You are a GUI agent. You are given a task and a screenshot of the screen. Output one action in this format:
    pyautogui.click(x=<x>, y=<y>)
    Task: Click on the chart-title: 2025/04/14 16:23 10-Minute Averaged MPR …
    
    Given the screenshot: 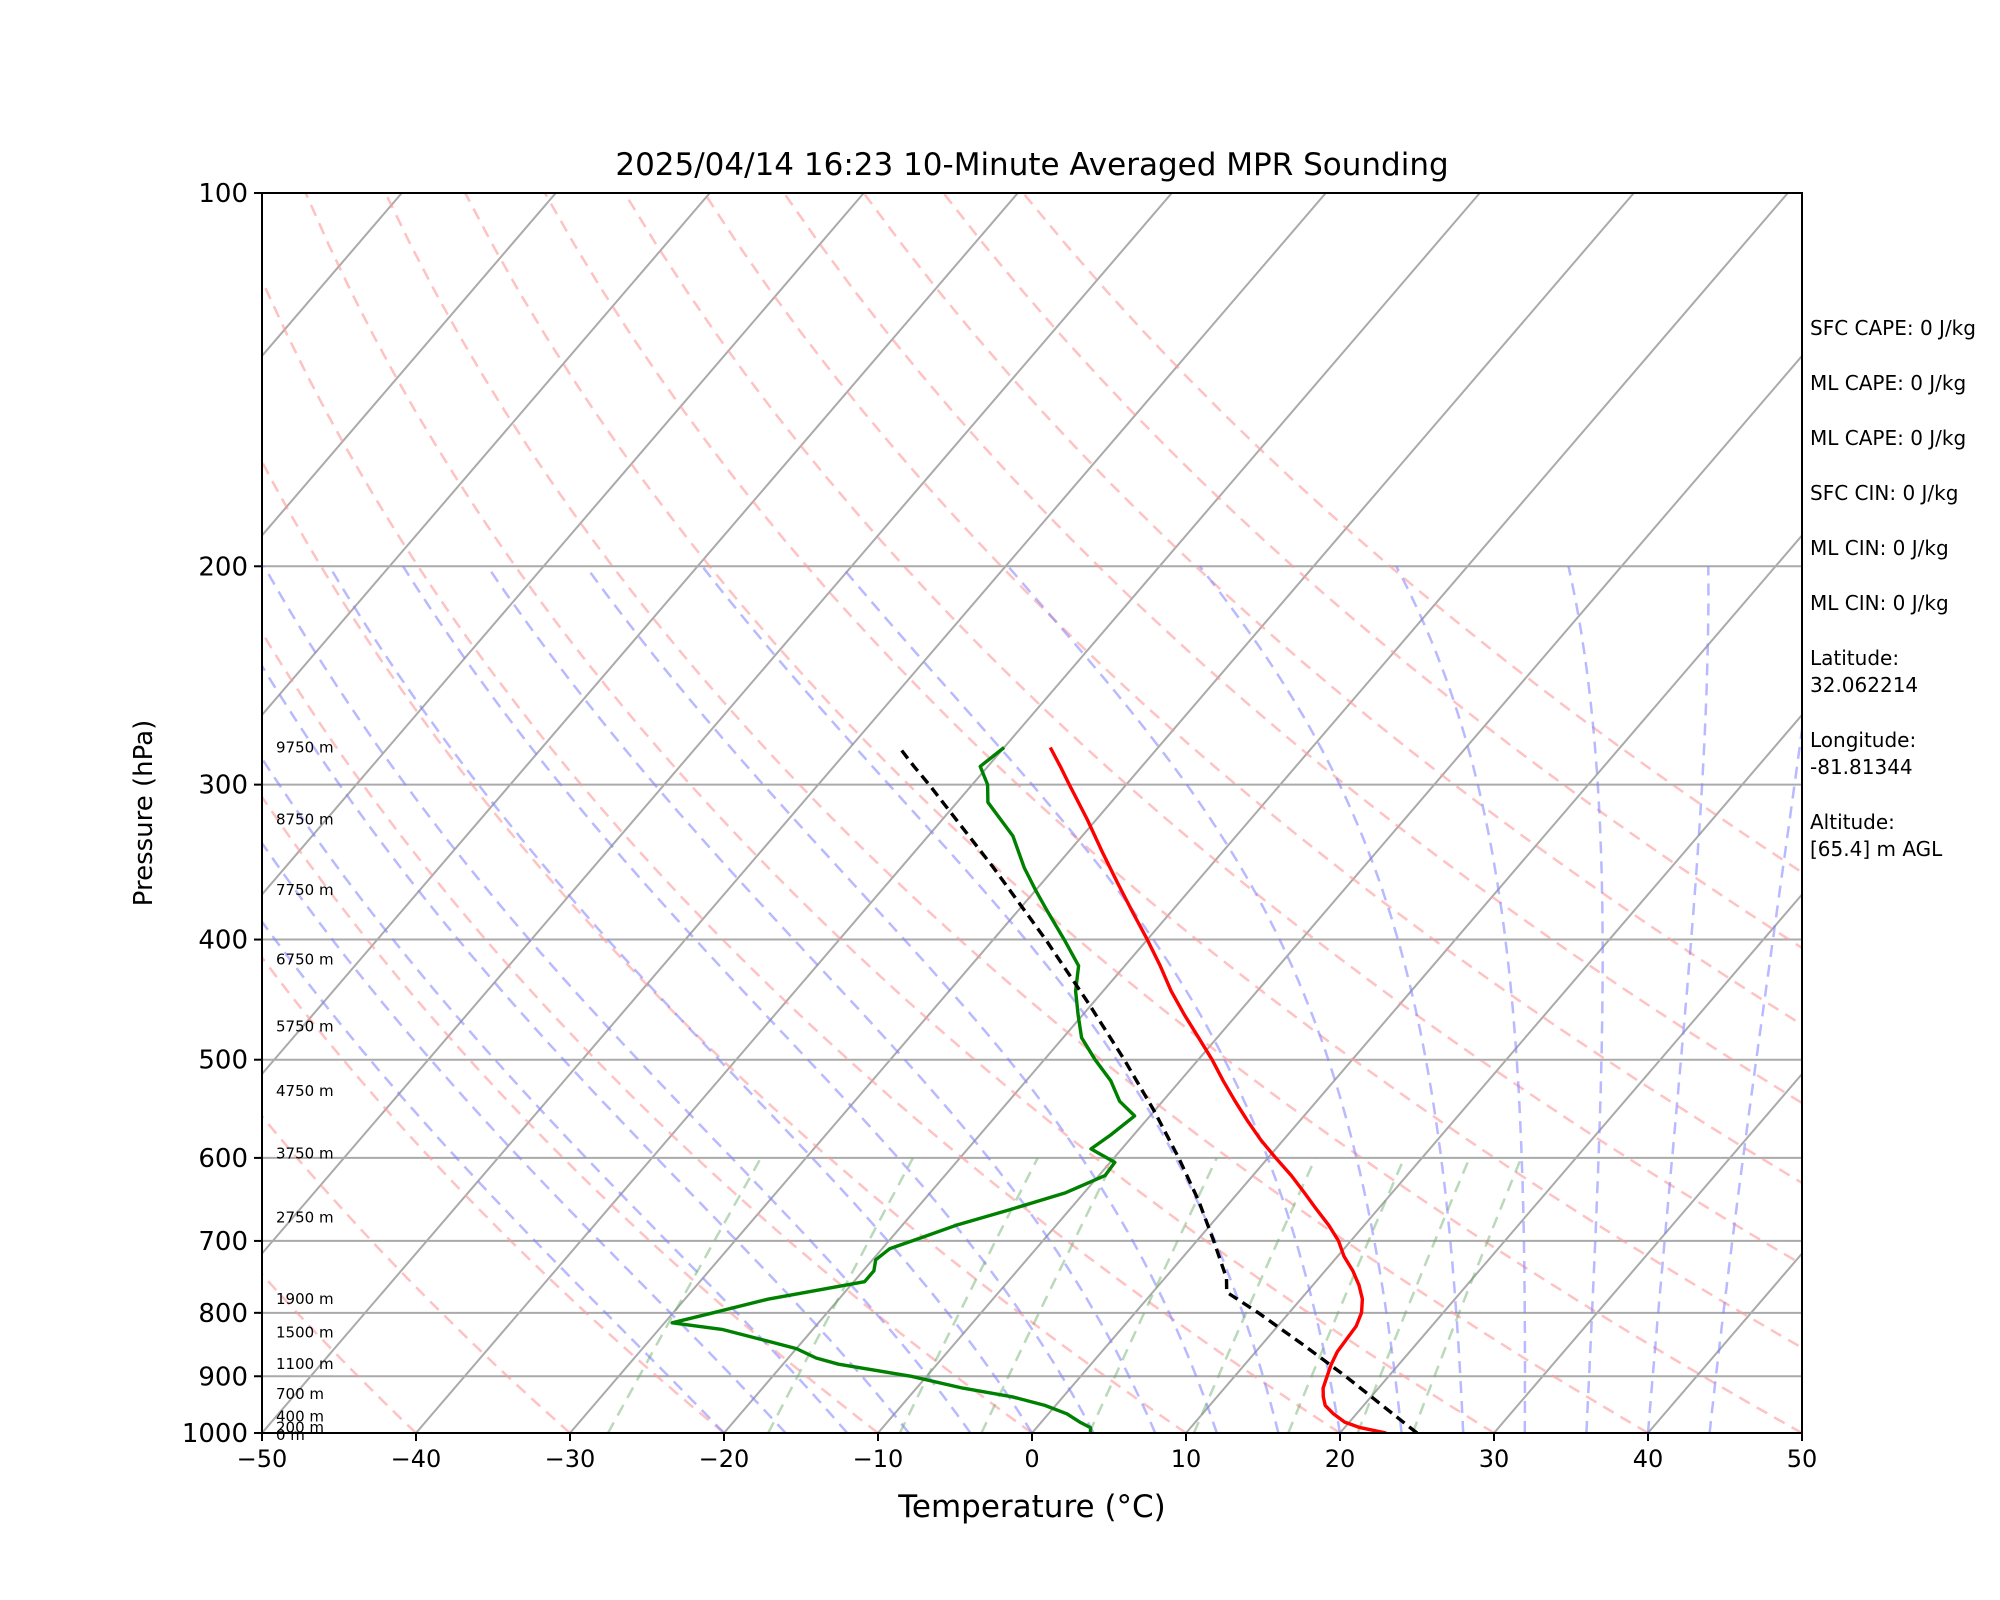 What is the action you would take?
    pyautogui.click(x=1031, y=165)
    